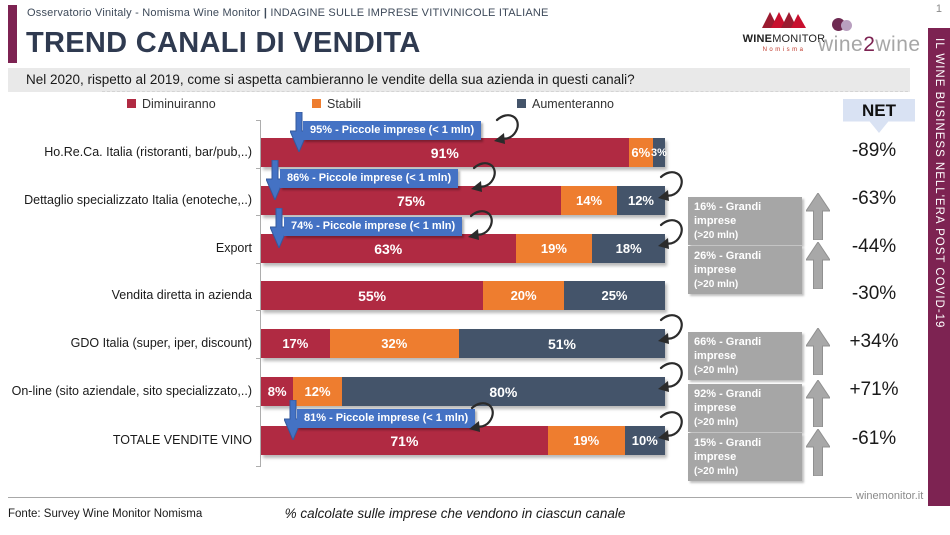  What do you see at coordinates (369, 178) in the screenshot?
I see `small-firm-callout: 86% - Piccole imprese (< 1 mln)` at bounding box center [369, 178].